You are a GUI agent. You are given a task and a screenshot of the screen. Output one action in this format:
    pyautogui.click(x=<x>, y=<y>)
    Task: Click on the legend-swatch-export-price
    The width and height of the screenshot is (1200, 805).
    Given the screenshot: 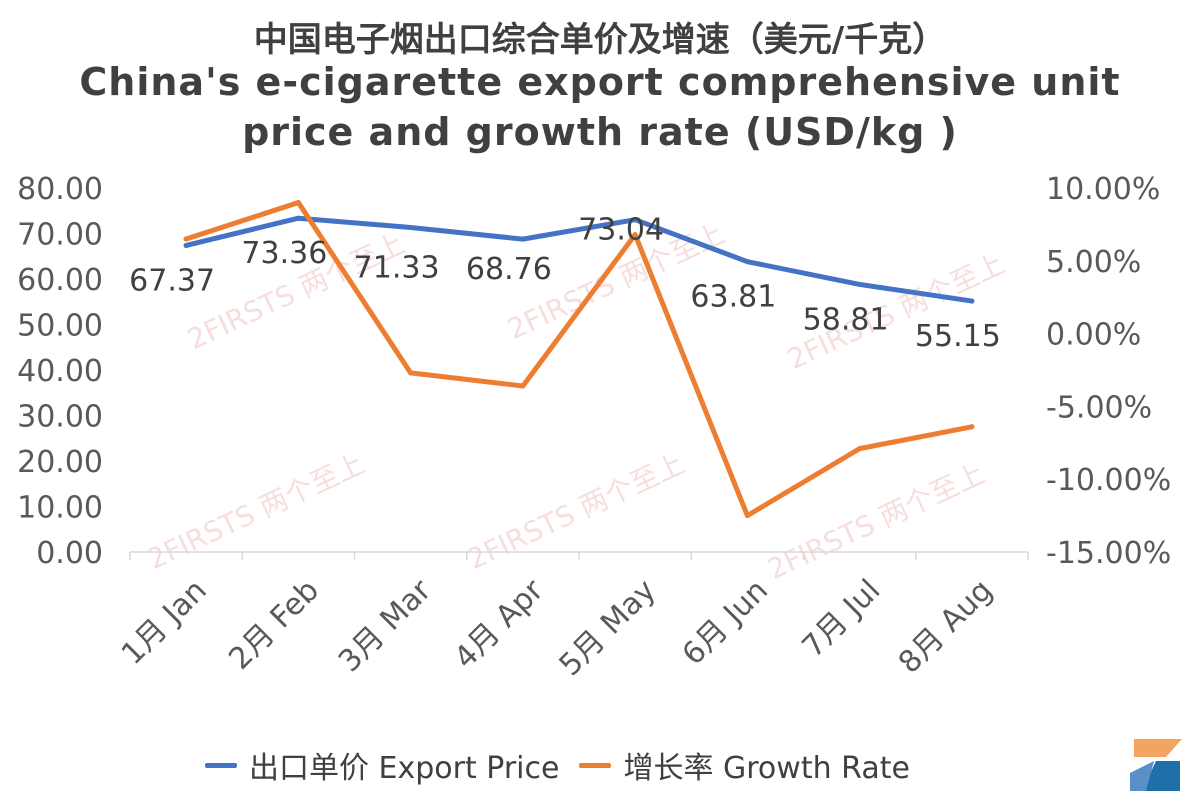 What is the action you would take?
    pyautogui.click(x=221, y=765)
    